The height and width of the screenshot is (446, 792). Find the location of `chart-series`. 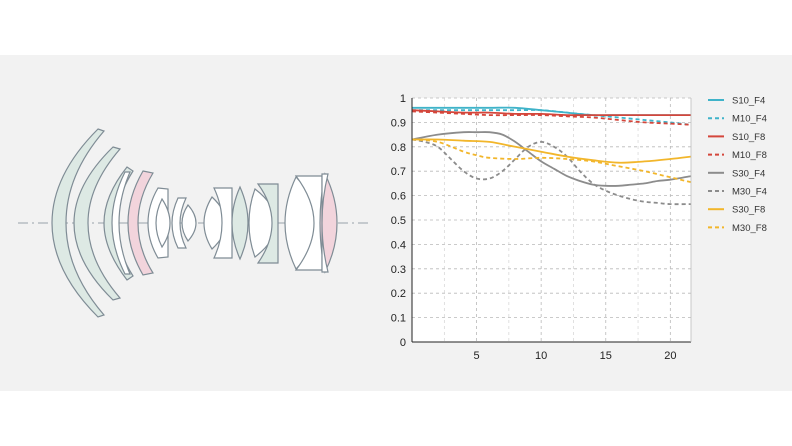

chart-series is located at coordinates (551, 156).